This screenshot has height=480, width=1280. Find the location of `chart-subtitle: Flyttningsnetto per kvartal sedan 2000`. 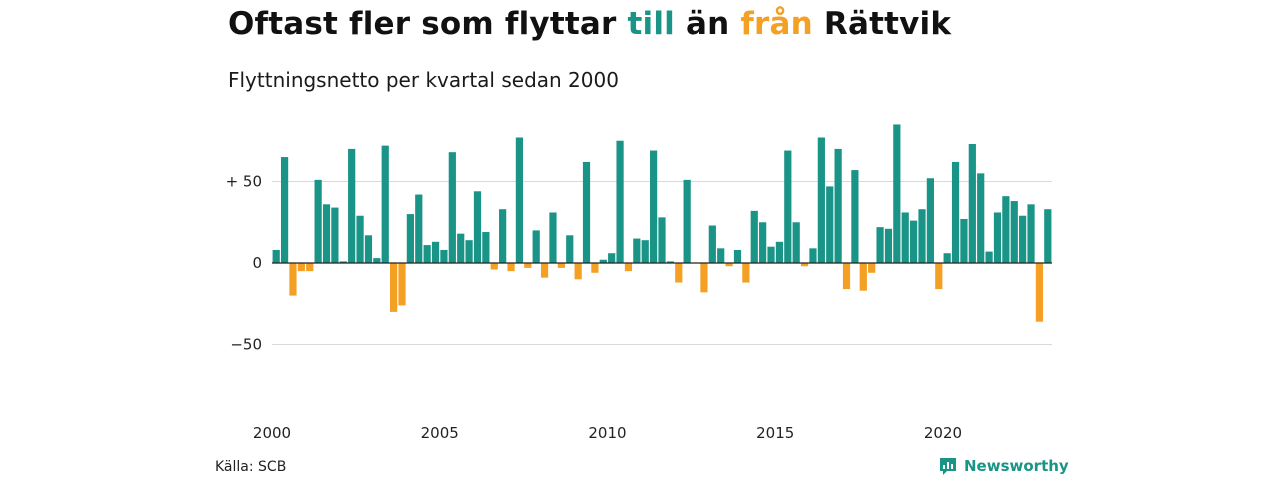

chart-subtitle: Flyttningsnetto per kvartal sedan 2000 is located at coordinates (423, 80).